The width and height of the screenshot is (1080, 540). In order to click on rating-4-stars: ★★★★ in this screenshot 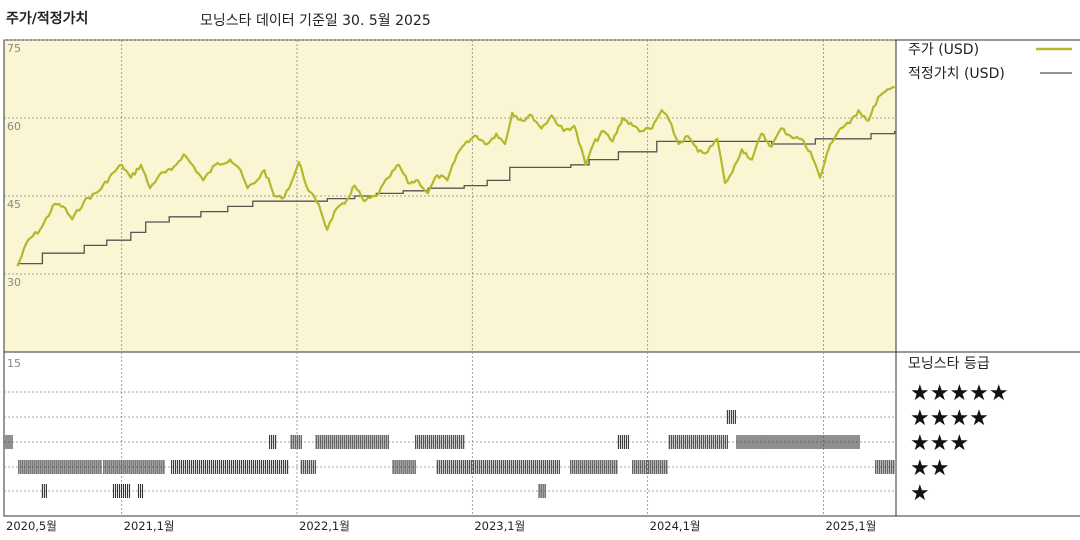, I will do `click(949, 418)`.